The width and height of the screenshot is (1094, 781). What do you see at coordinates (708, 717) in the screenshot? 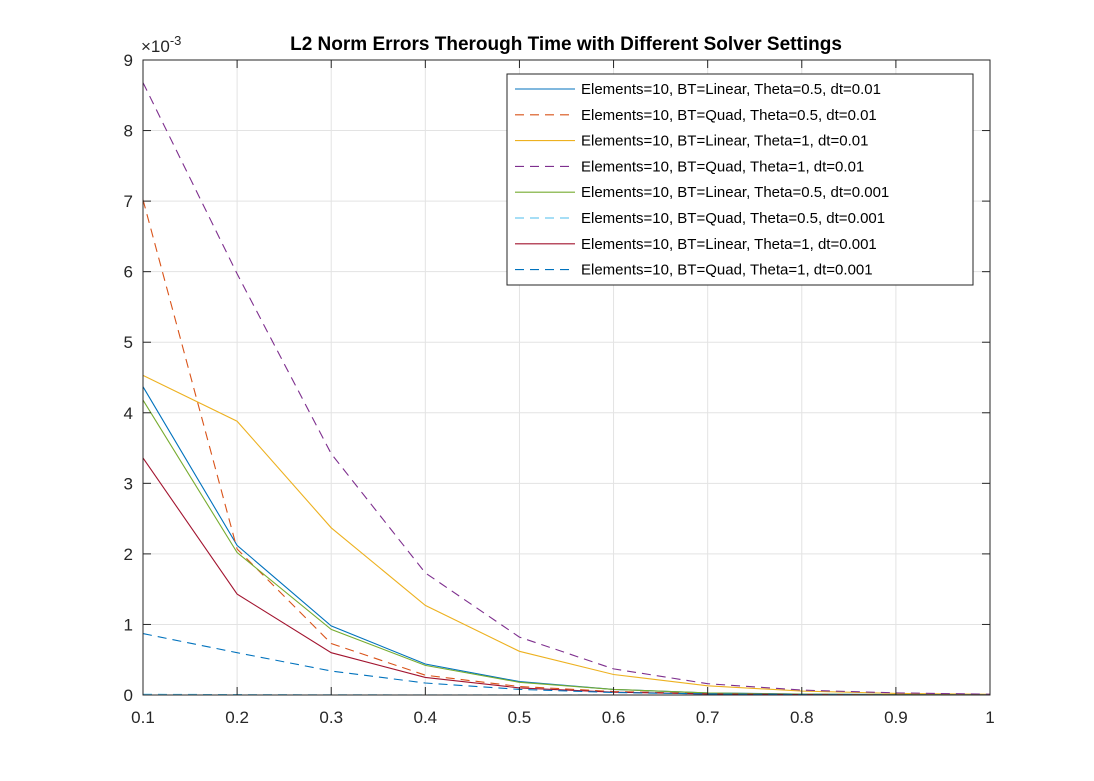
I see `x-tick-label: 0.7` at bounding box center [708, 717].